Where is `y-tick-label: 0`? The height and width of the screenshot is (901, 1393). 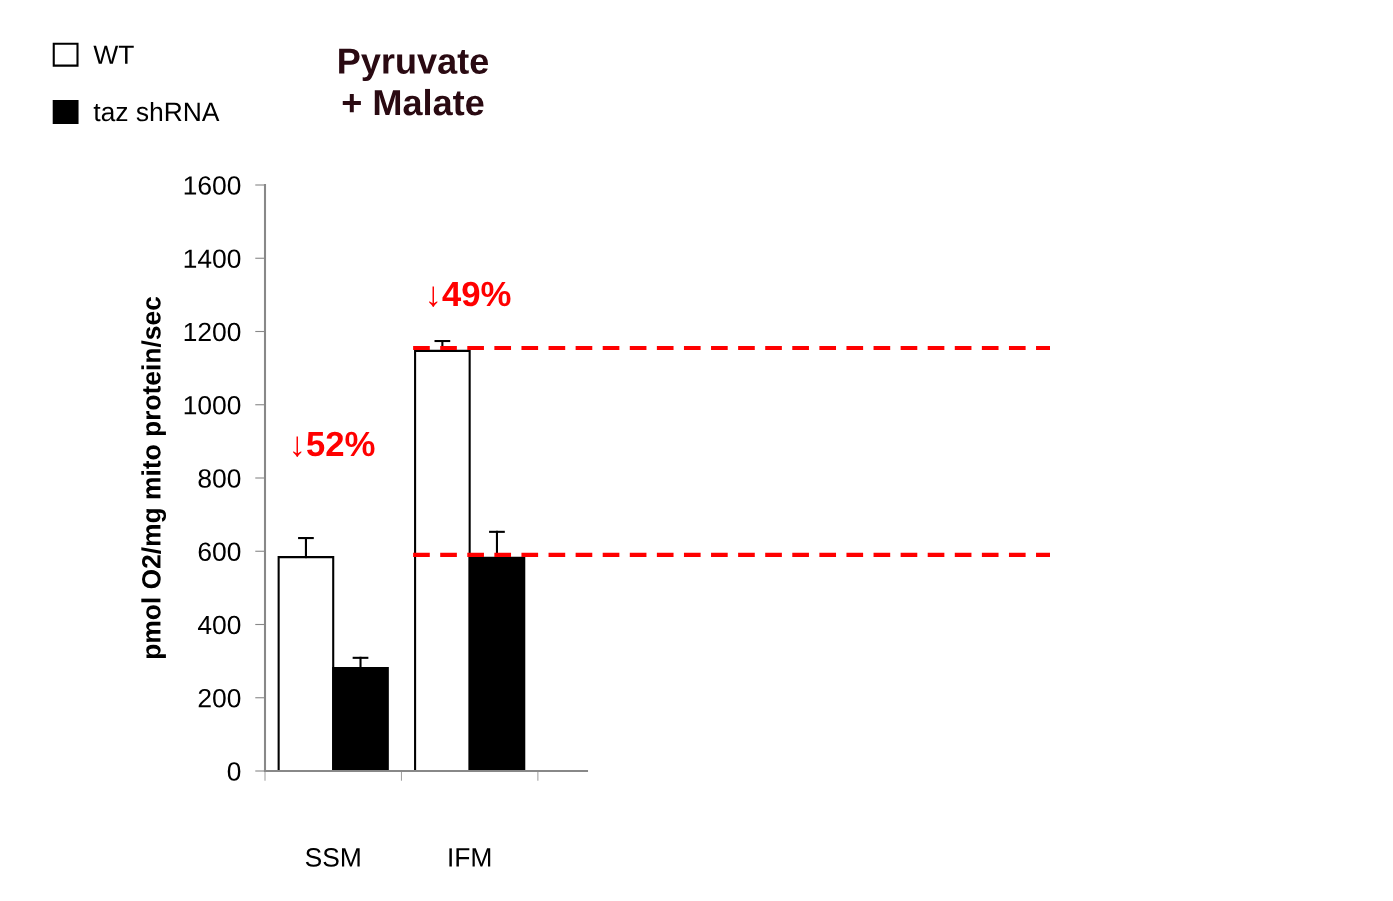 y-tick-label: 0 is located at coordinates (234, 771).